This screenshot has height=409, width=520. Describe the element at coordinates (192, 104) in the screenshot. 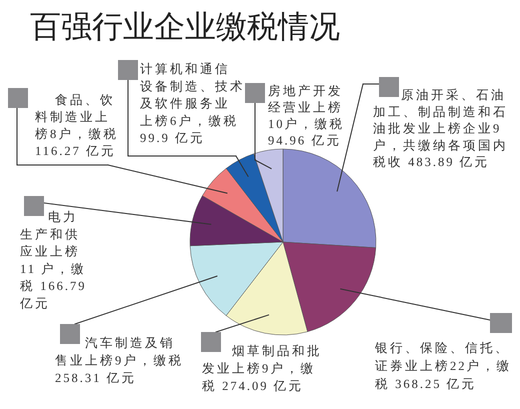

I see `slice-label: 计算机和通信设备制造、技术及软件服务业上榜6户，缴税99.9 亿元` at that location.